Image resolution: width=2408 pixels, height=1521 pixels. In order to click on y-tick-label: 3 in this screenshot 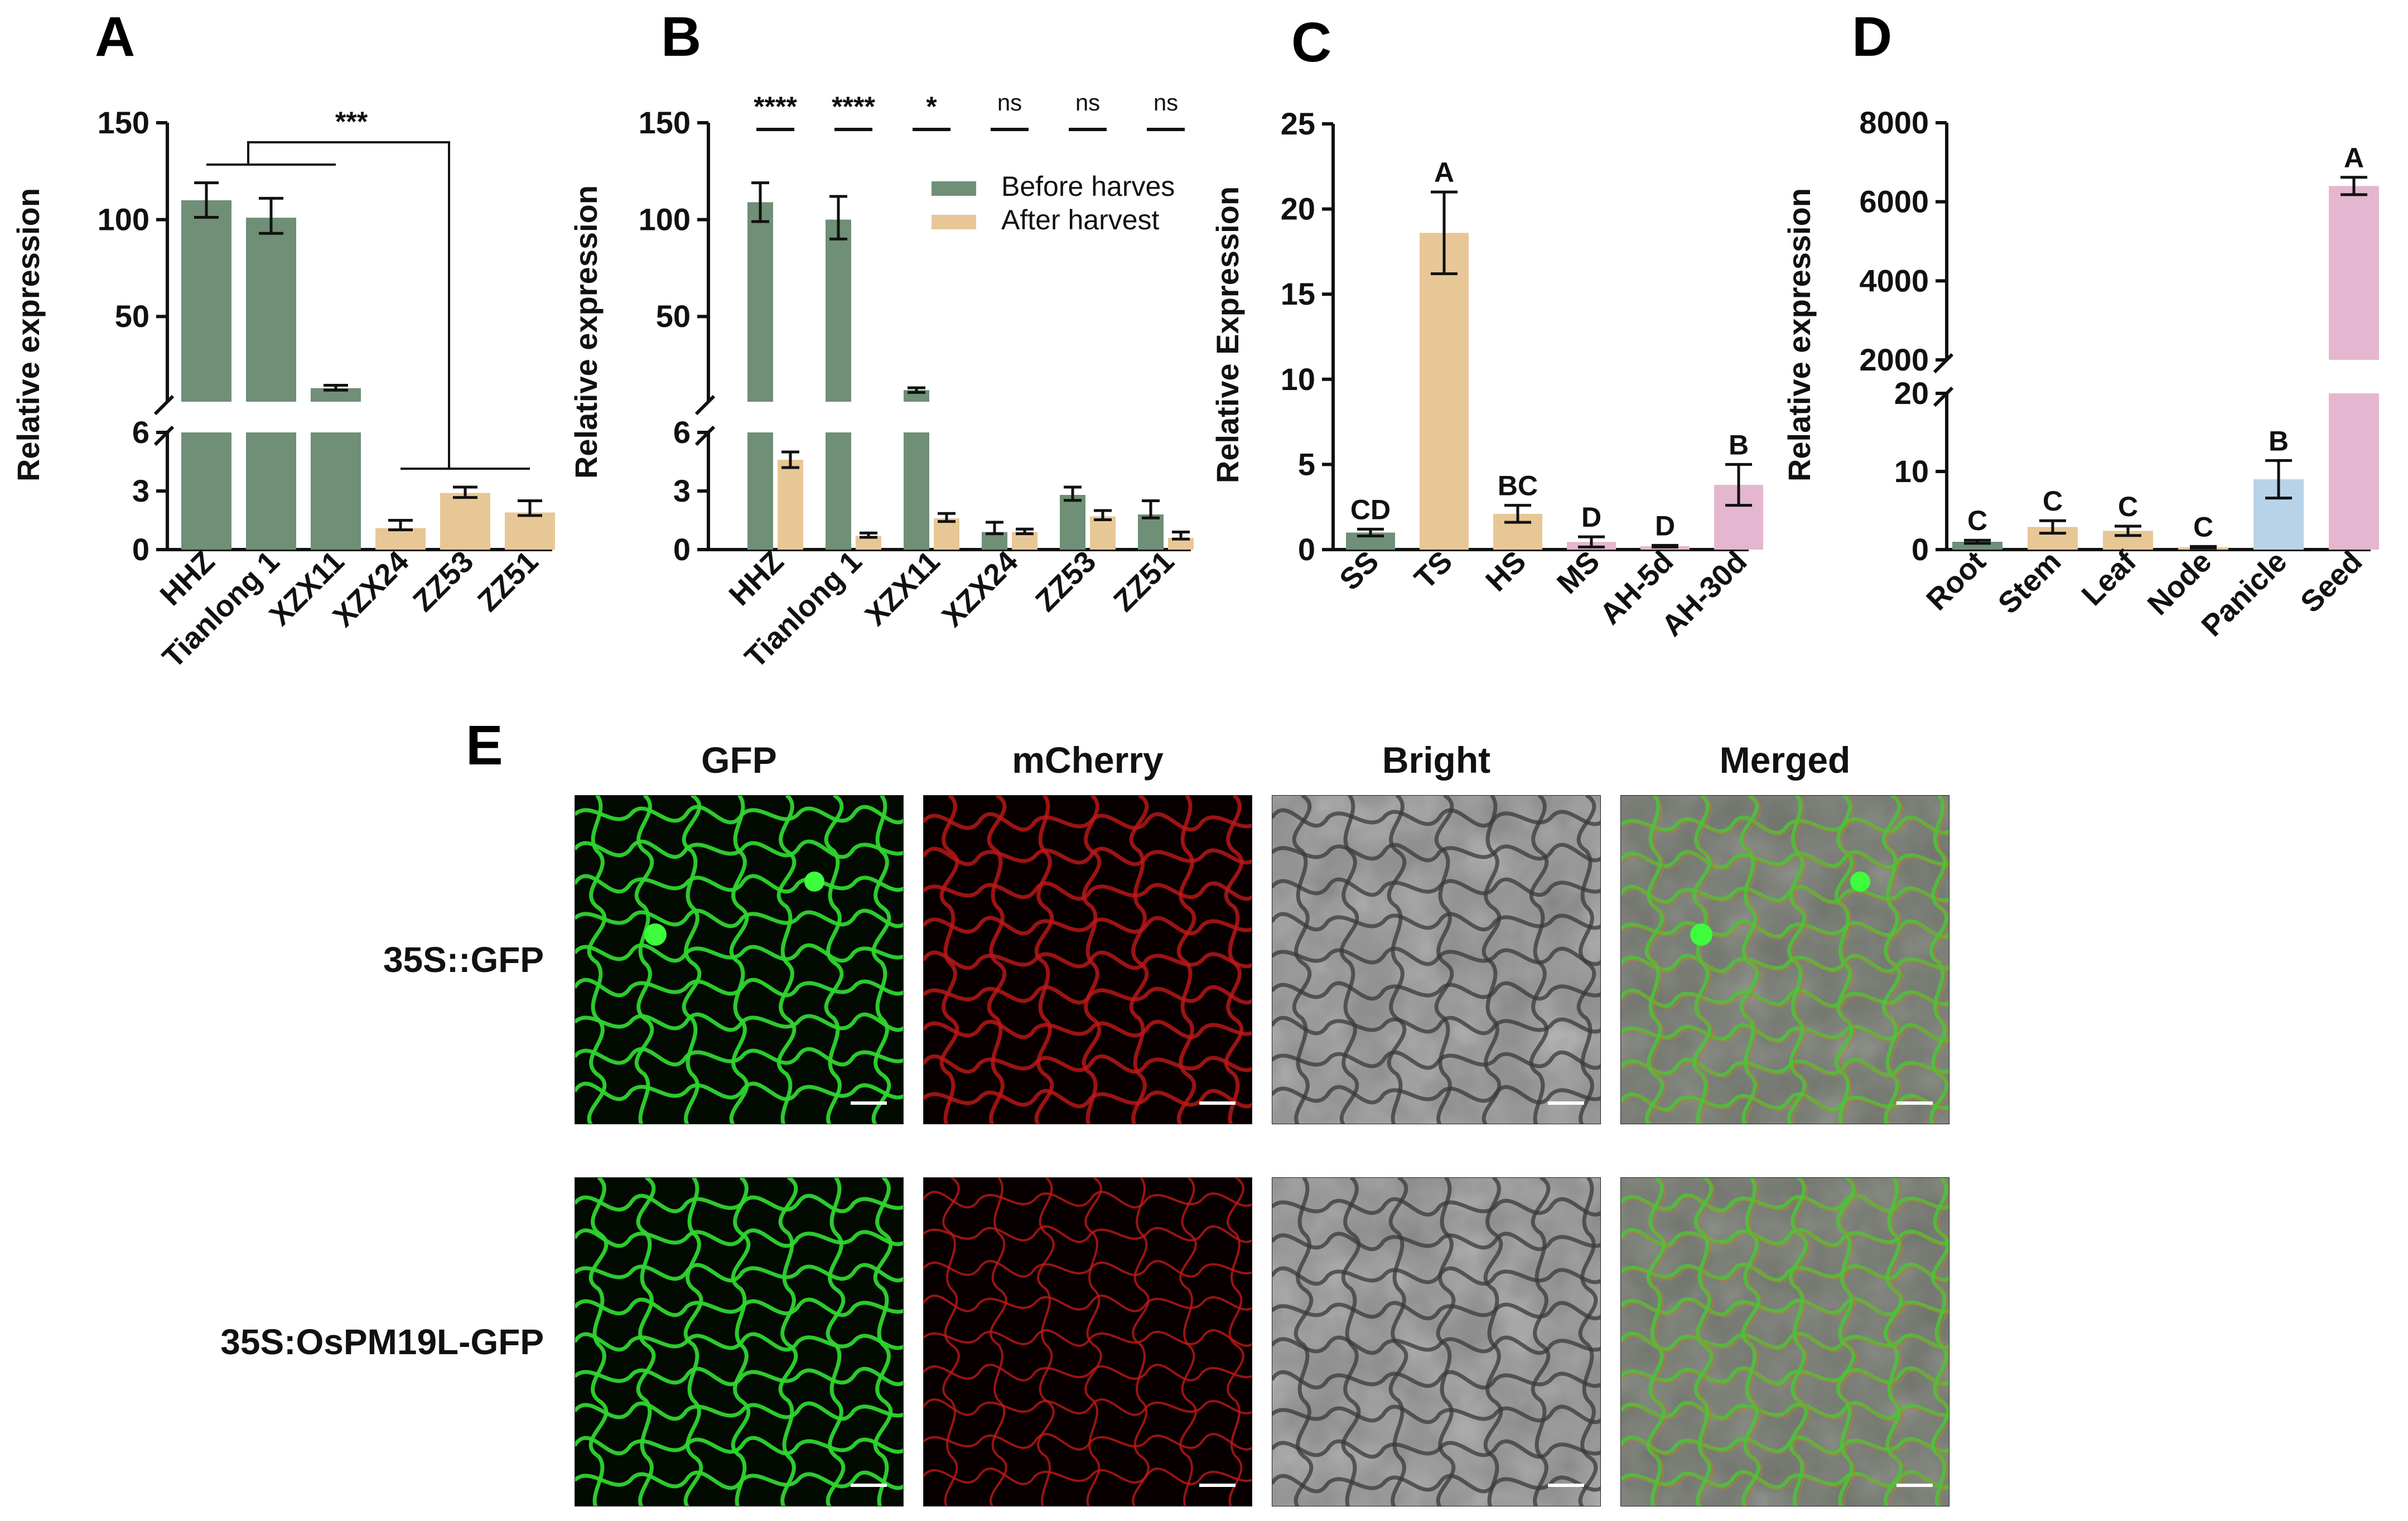, I will do `click(140, 490)`.